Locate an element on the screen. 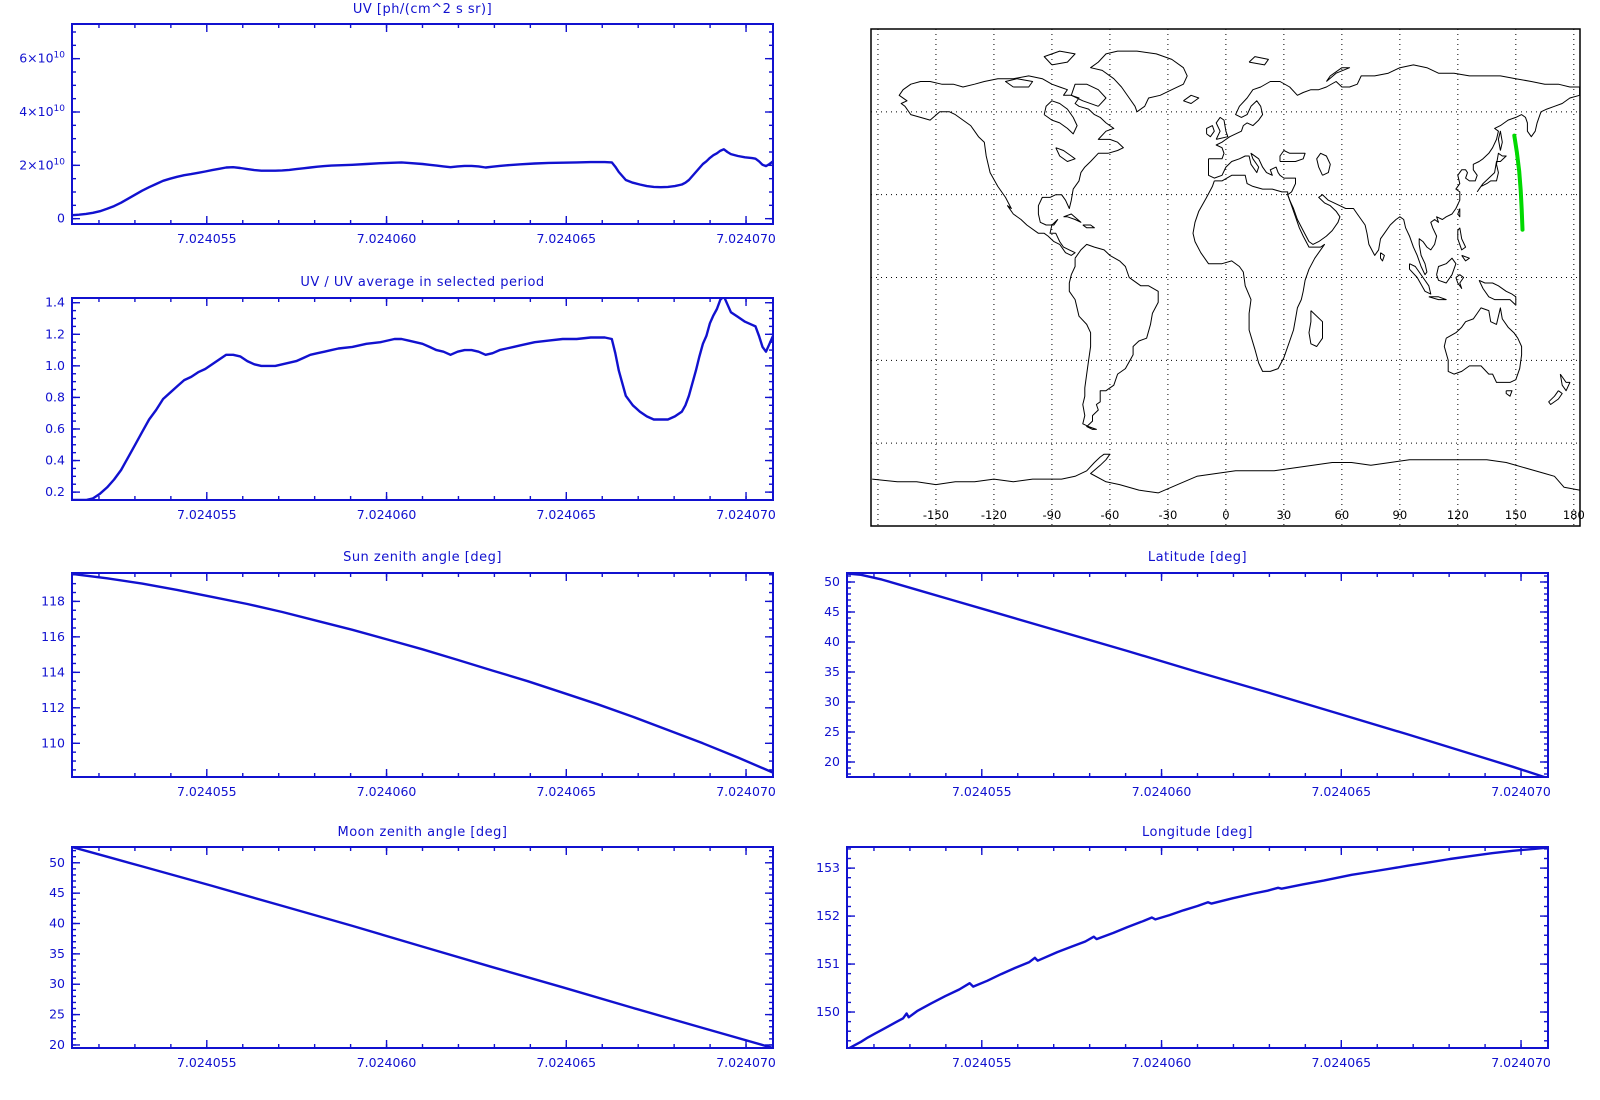  svg-text: 2×1010 is located at coordinates (42, 164).